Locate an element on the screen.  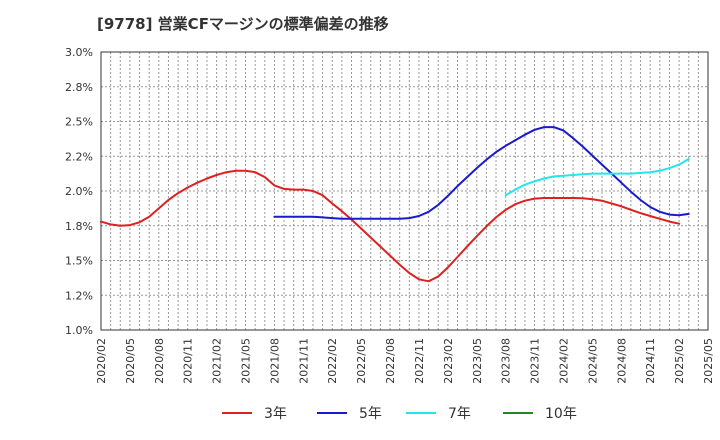
x-tick-label: 2023/08 is located at coordinates (506, 361).